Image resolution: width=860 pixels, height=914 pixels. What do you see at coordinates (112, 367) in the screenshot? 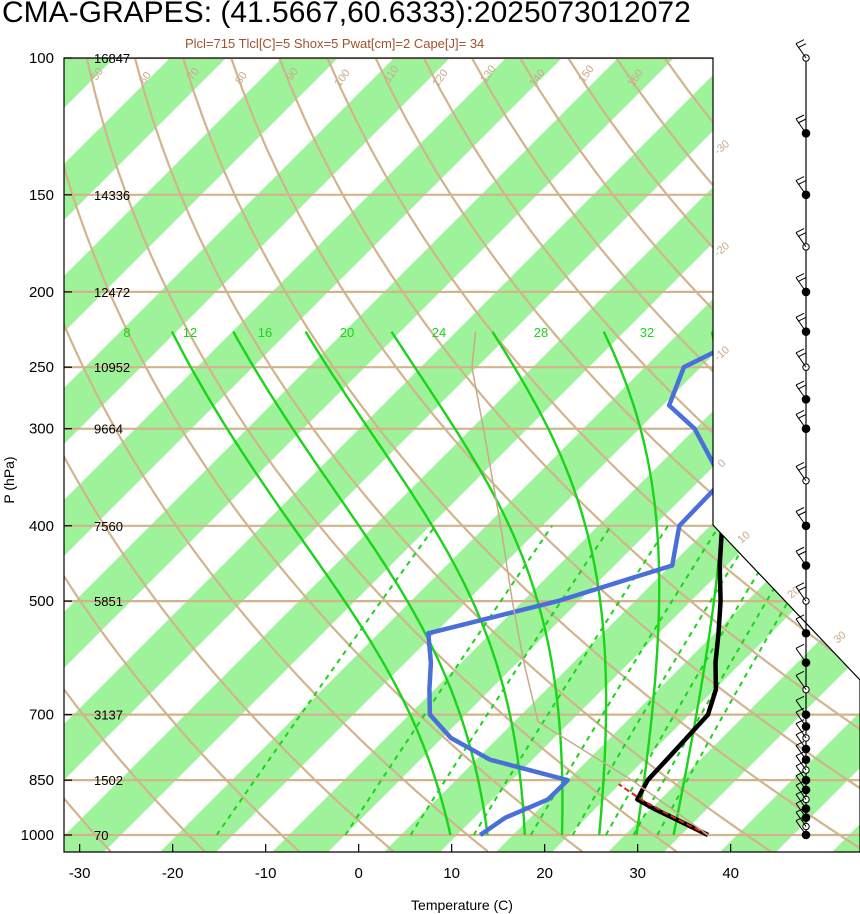
I see `height-label: 10952` at bounding box center [112, 367].